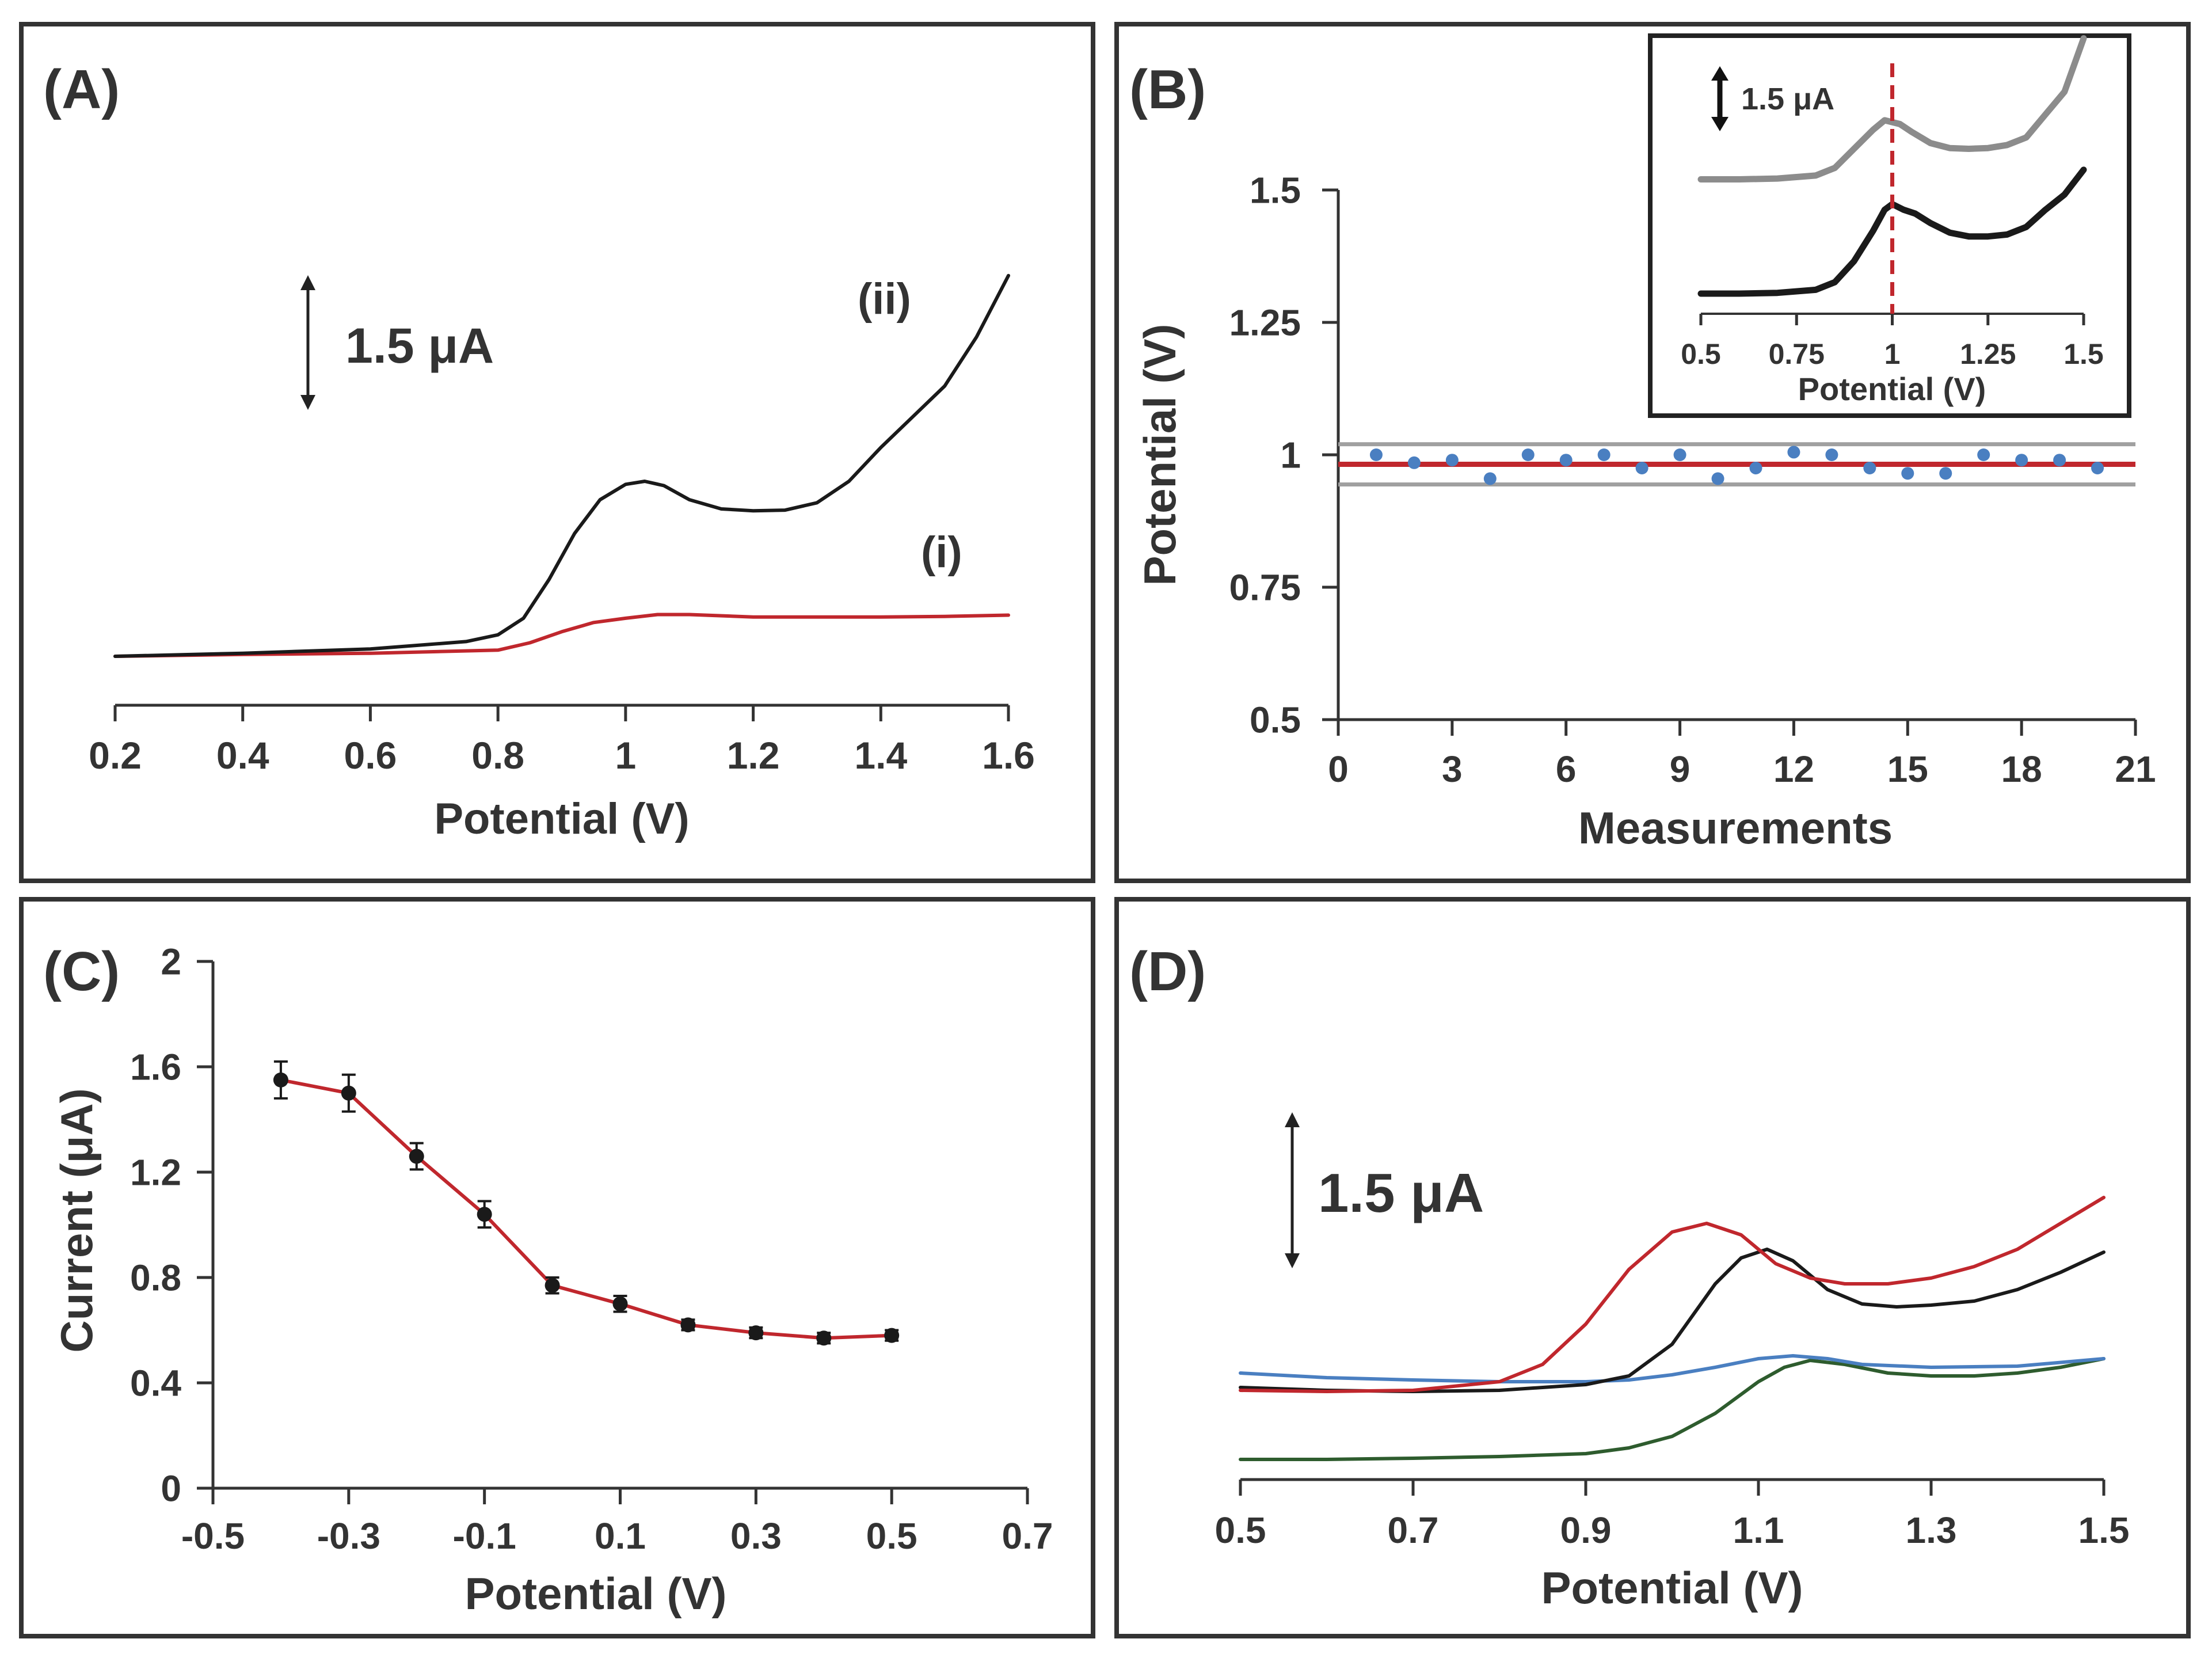  Describe the element at coordinates (1413, 1530) in the screenshot. I see `panel-d-x-tick-label: 0.7` at that location.